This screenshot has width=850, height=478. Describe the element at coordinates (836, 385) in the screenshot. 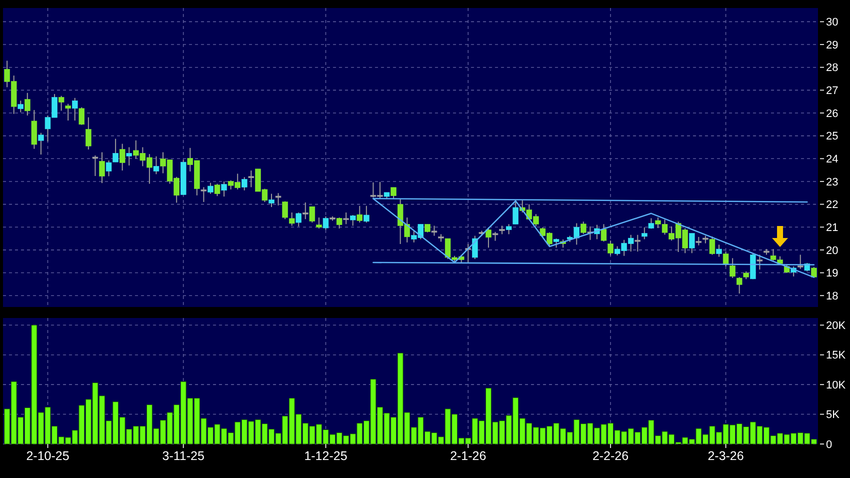

I see `y-tick-label: 10K` at that location.